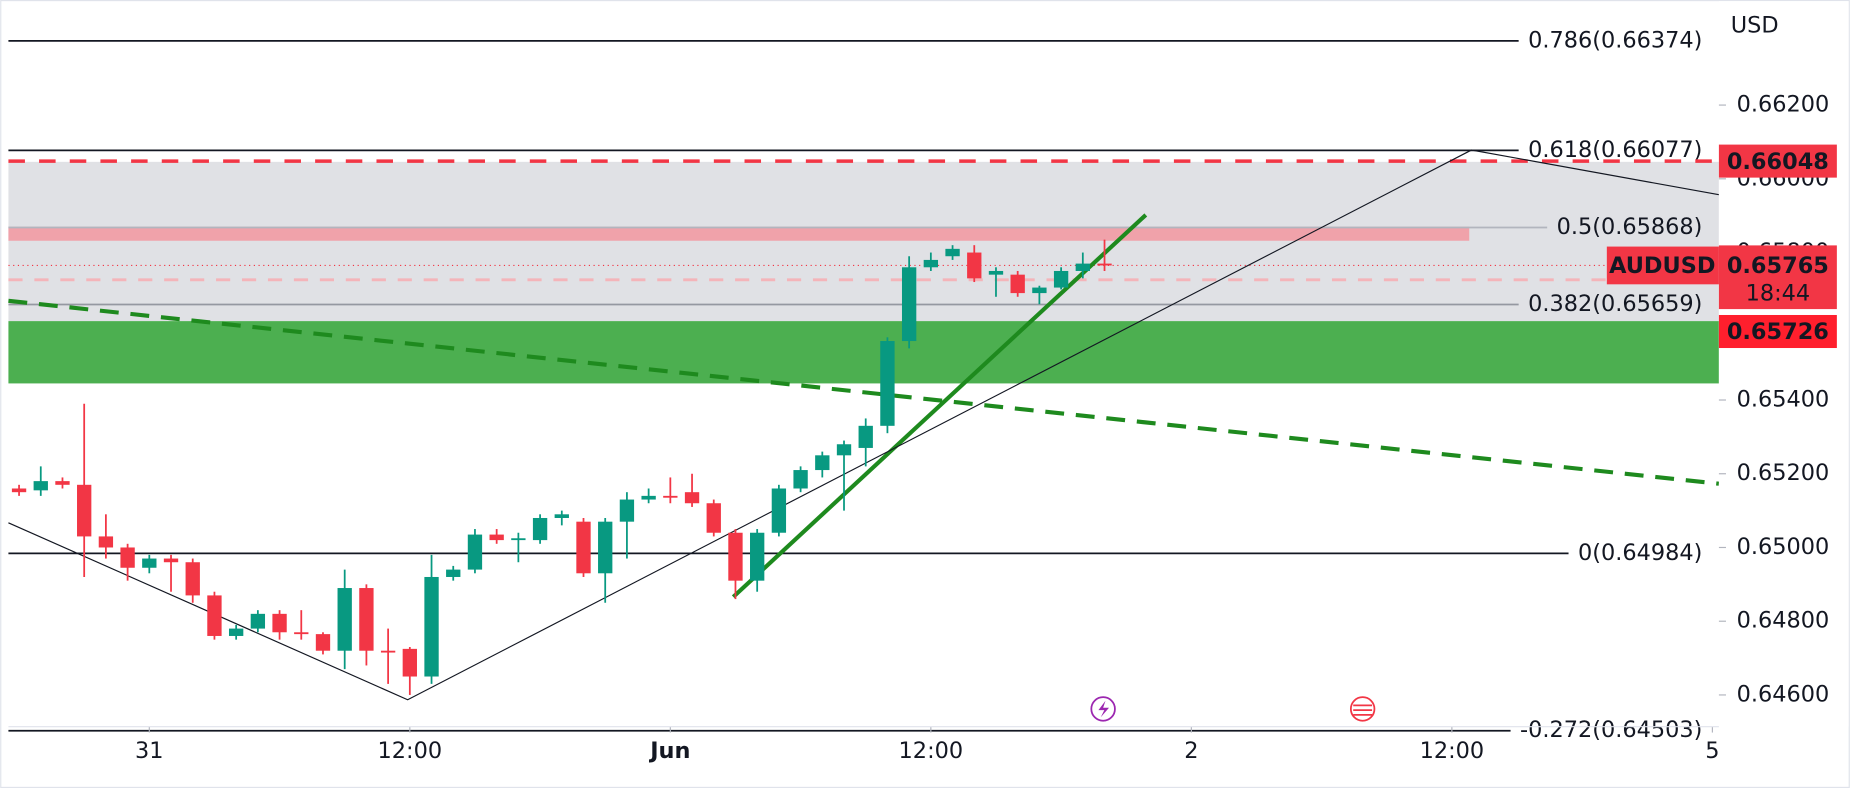 Image resolution: width=1850 pixels, height=788 pixels. Describe the element at coordinates (149, 751) in the screenshot. I see `x-tick-label: 31` at that location.